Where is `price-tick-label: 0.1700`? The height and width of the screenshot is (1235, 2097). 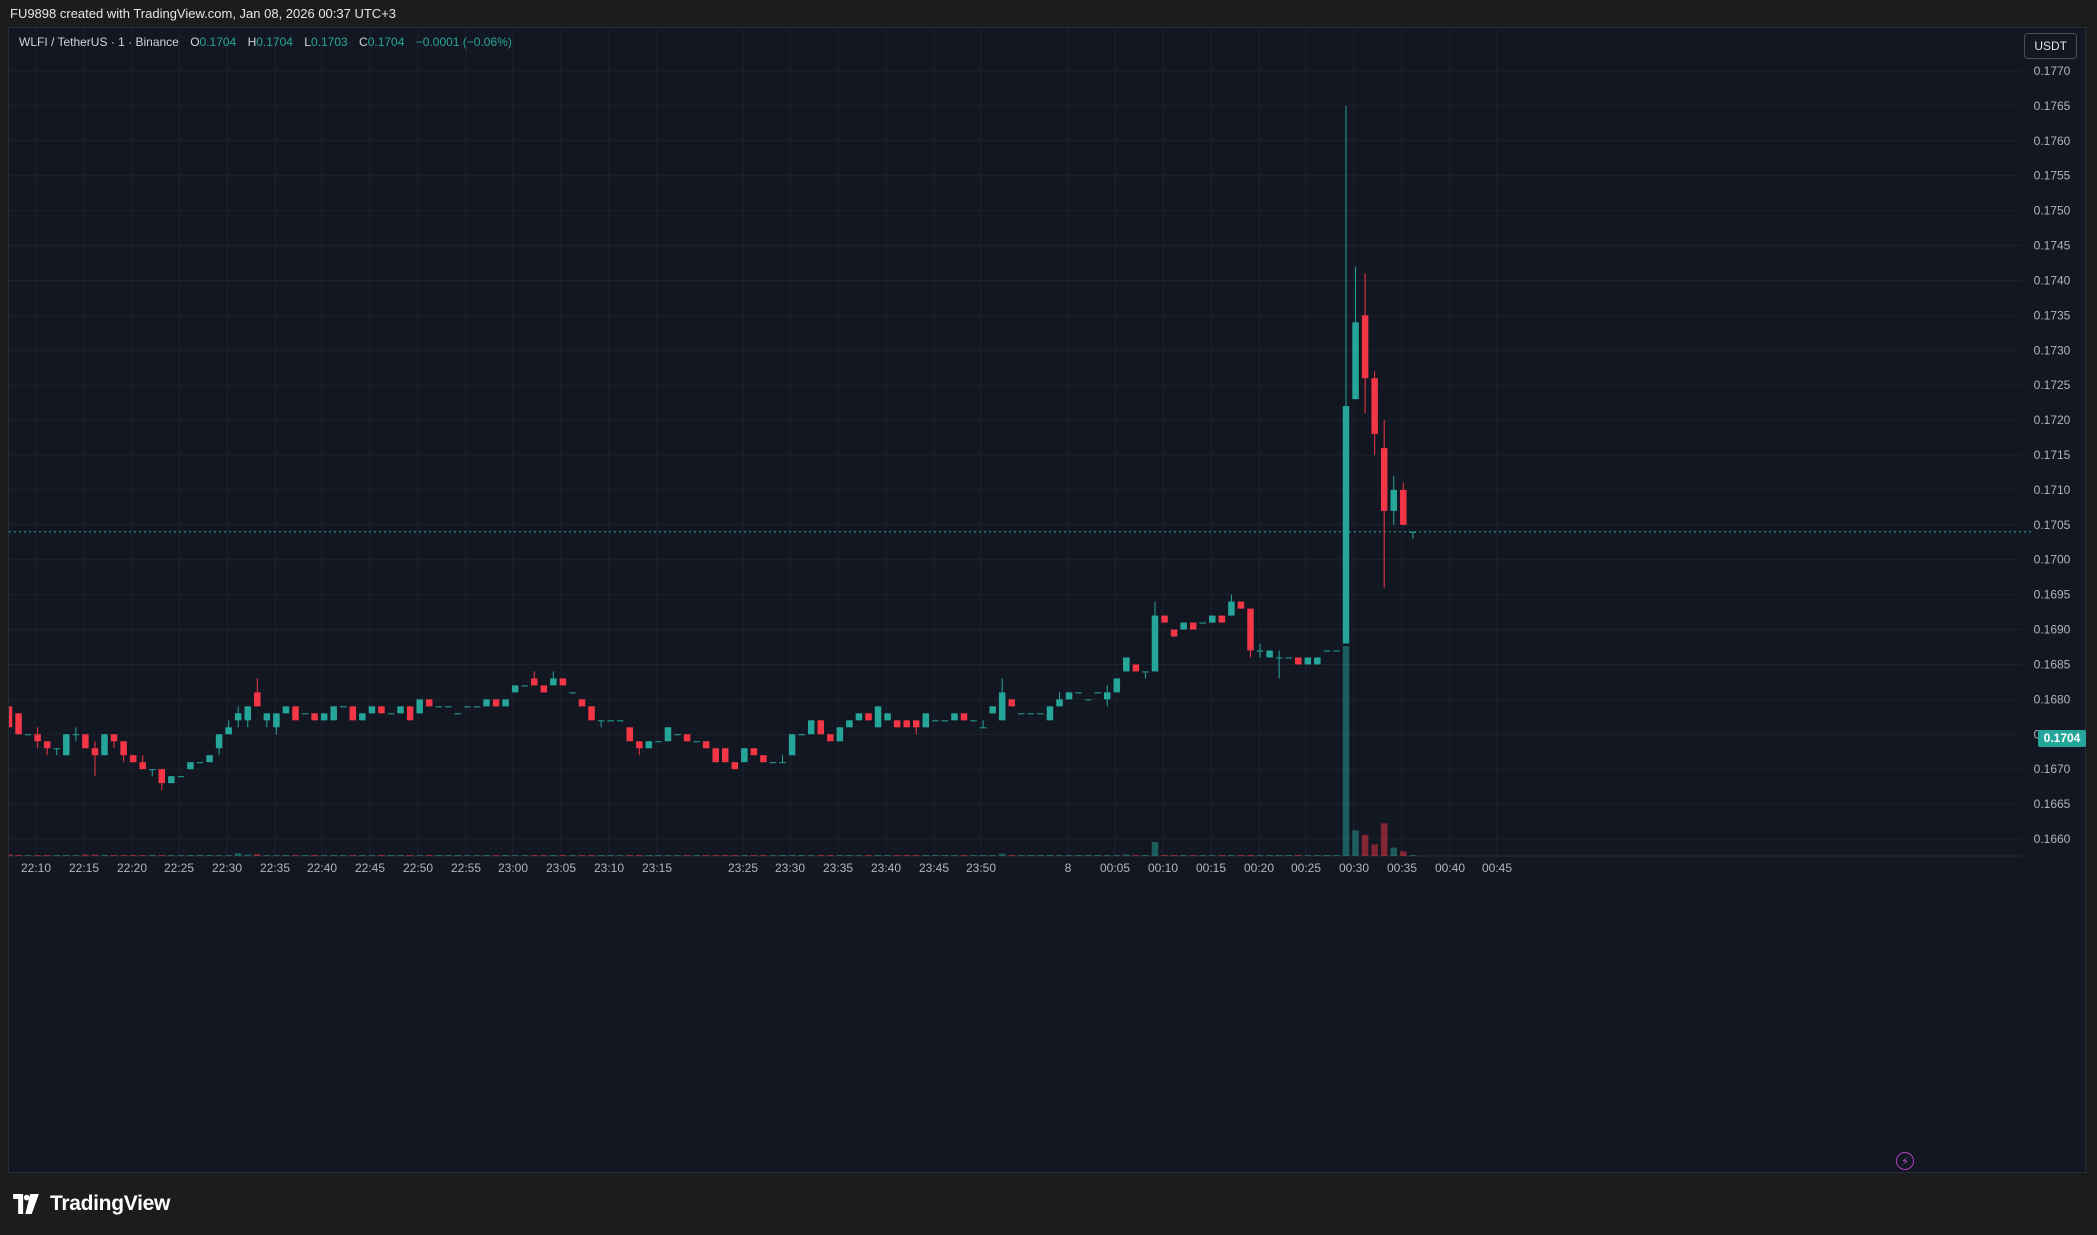
price-tick-label: 0.1700 is located at coordinates (2052, 560).